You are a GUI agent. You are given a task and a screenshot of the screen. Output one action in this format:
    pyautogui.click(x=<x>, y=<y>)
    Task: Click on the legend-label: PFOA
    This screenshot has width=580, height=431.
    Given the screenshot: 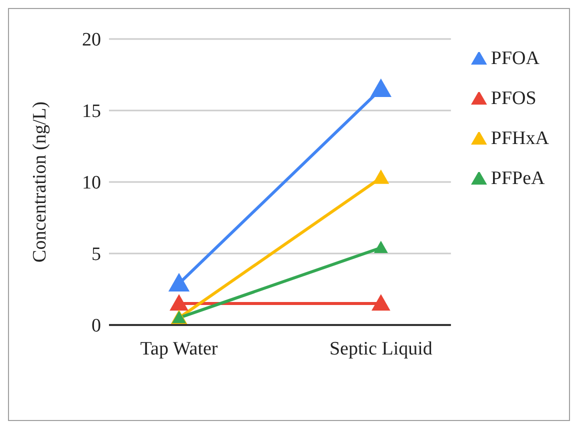 What is the action you would take?
    pyautogui.click(x=515, y=58)
    